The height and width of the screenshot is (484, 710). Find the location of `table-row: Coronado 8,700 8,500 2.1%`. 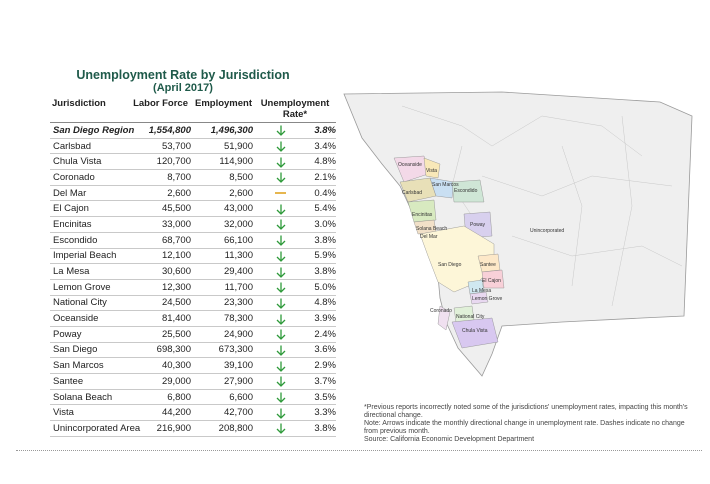

table-row: Coronado 8,700 8,500 2.1% is located at coordinates (193, 177).